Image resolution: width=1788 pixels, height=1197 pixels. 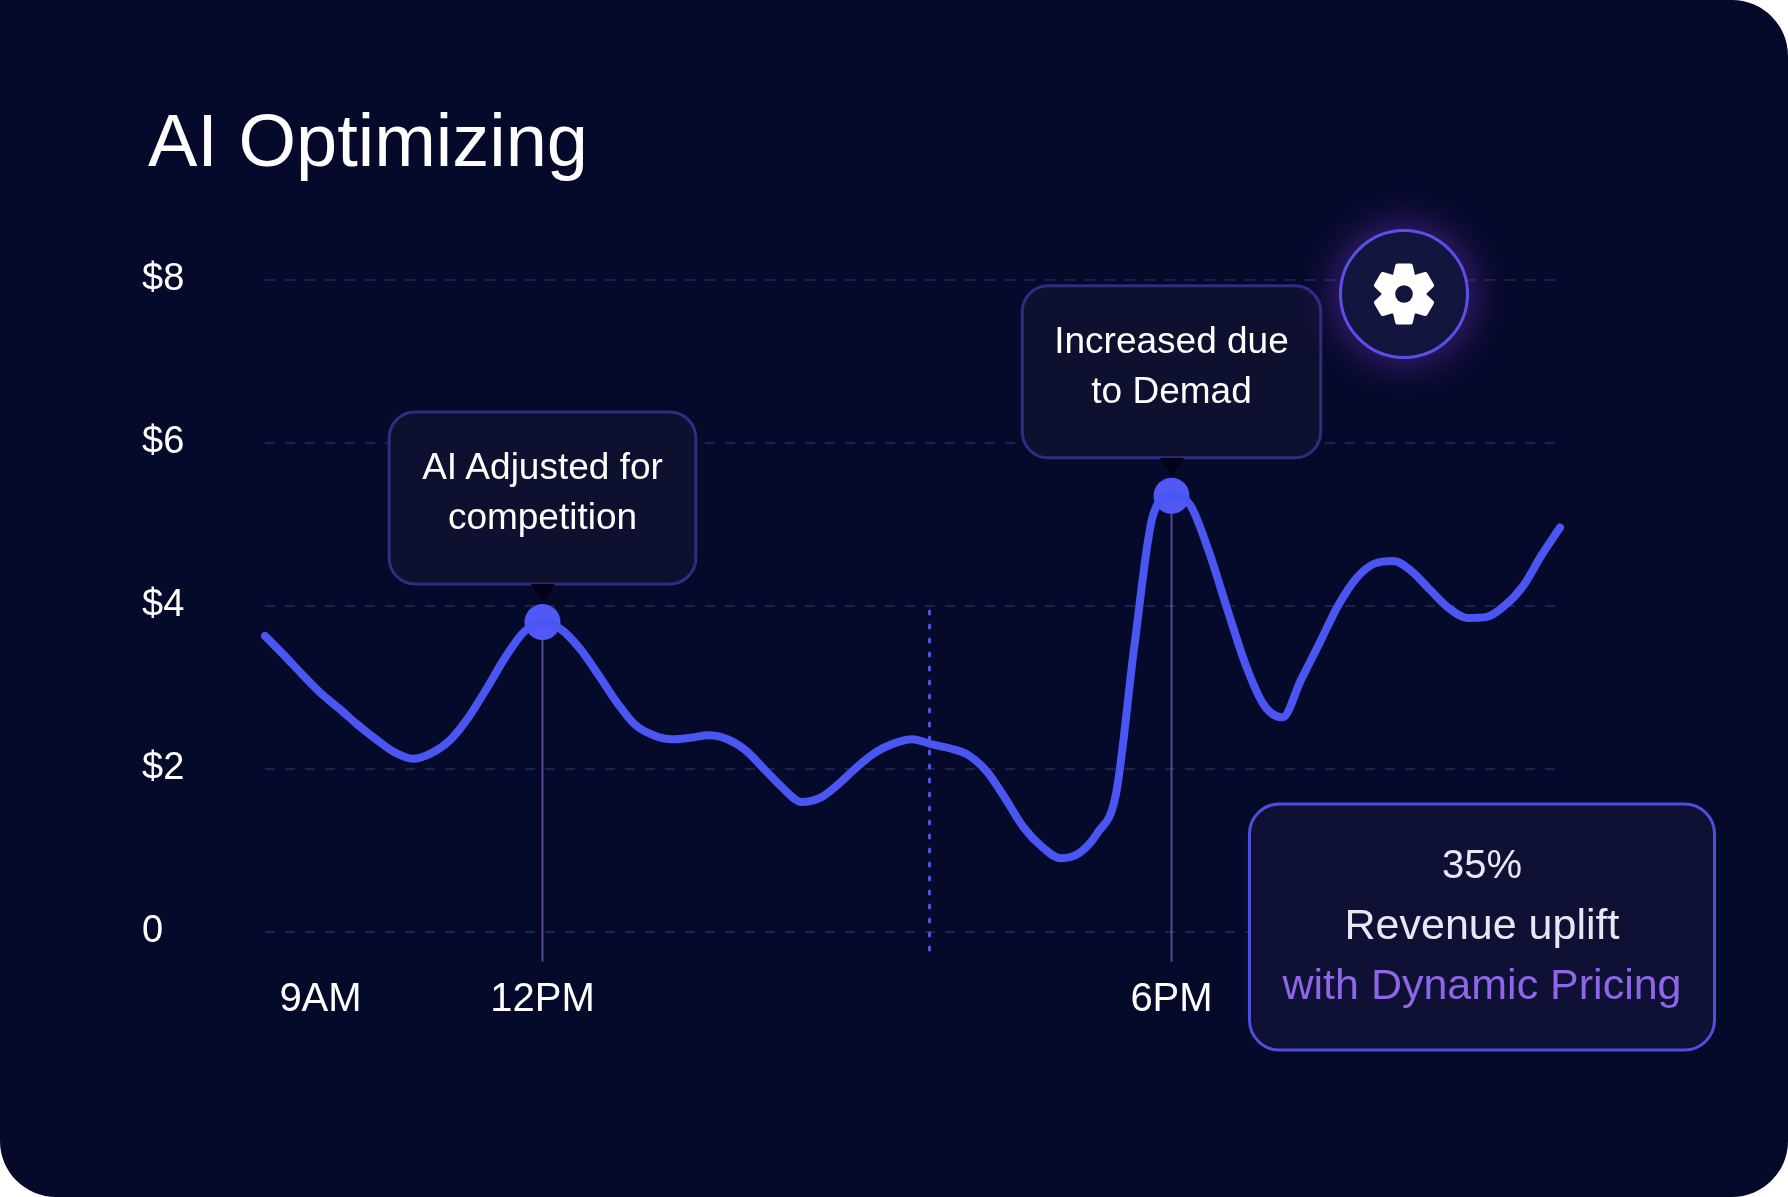 I want to click on annotation: Revenue uplift, so click(x=1482, y=923).